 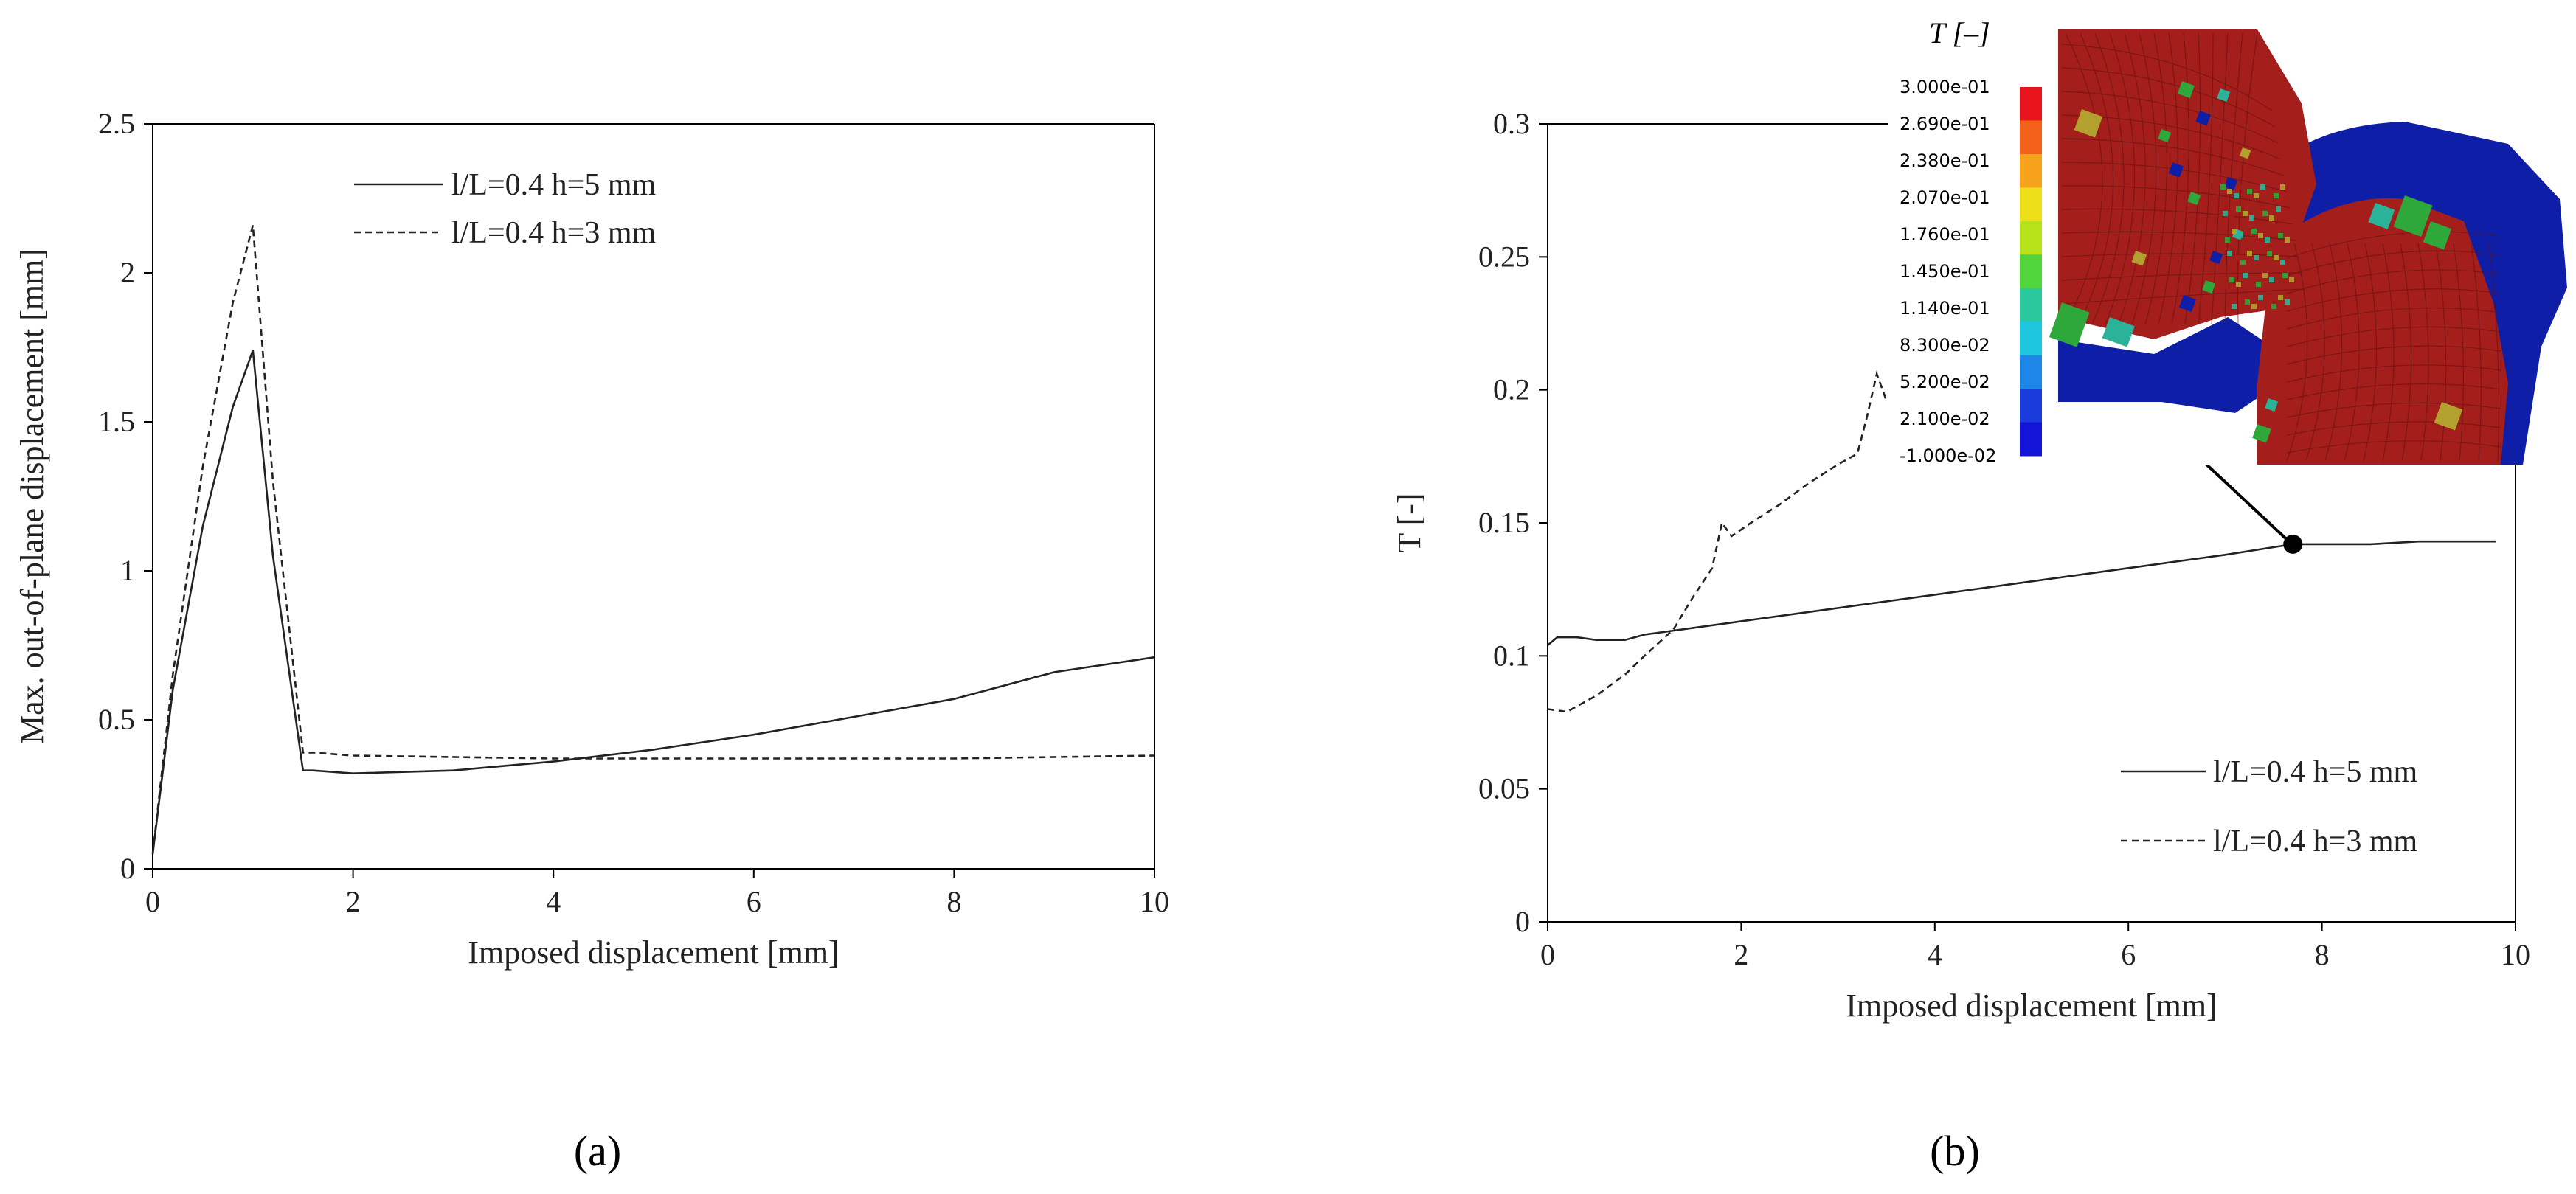 What do you see at coordinates (1512, 123) in the screenshot?
I see `y-tick-label: 0.3` at bounding box center [1512, 123].